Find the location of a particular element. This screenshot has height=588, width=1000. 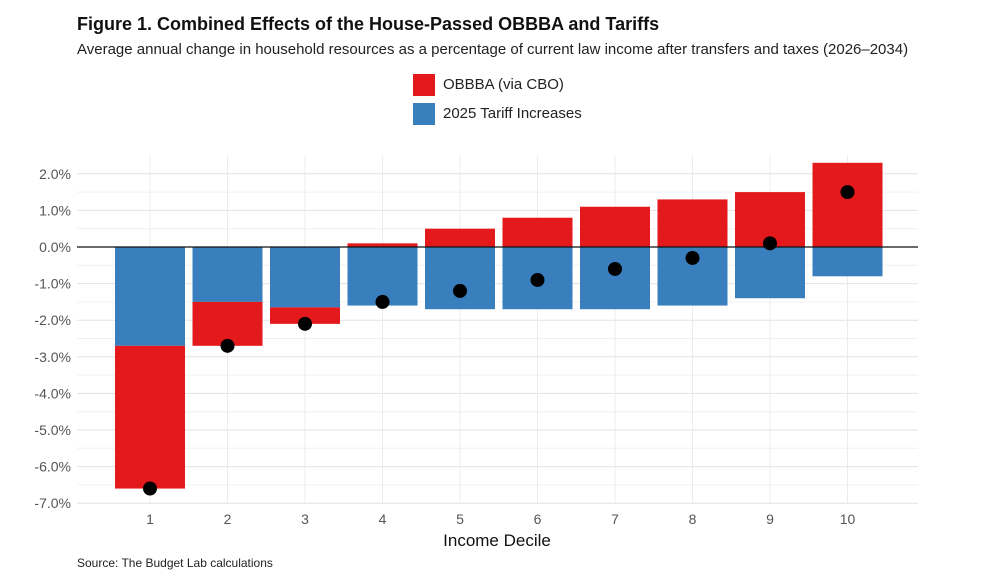

legend-item-obbba: OBBBA (via CBO) is located at coordinates (497, 84).